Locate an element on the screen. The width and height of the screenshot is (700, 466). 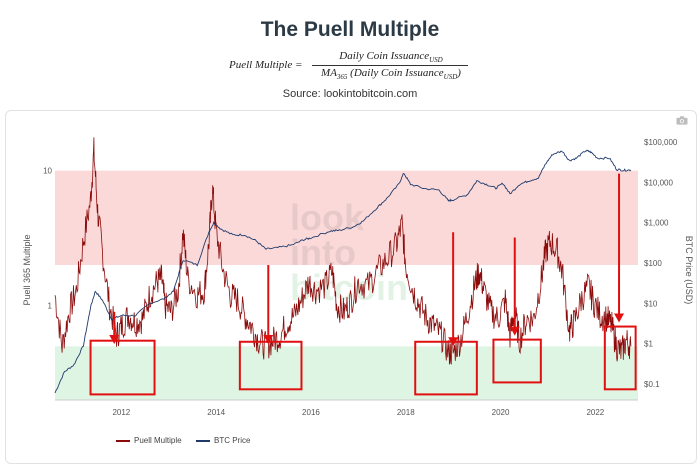
watermark-word: look is located at coordinates (327, 217).